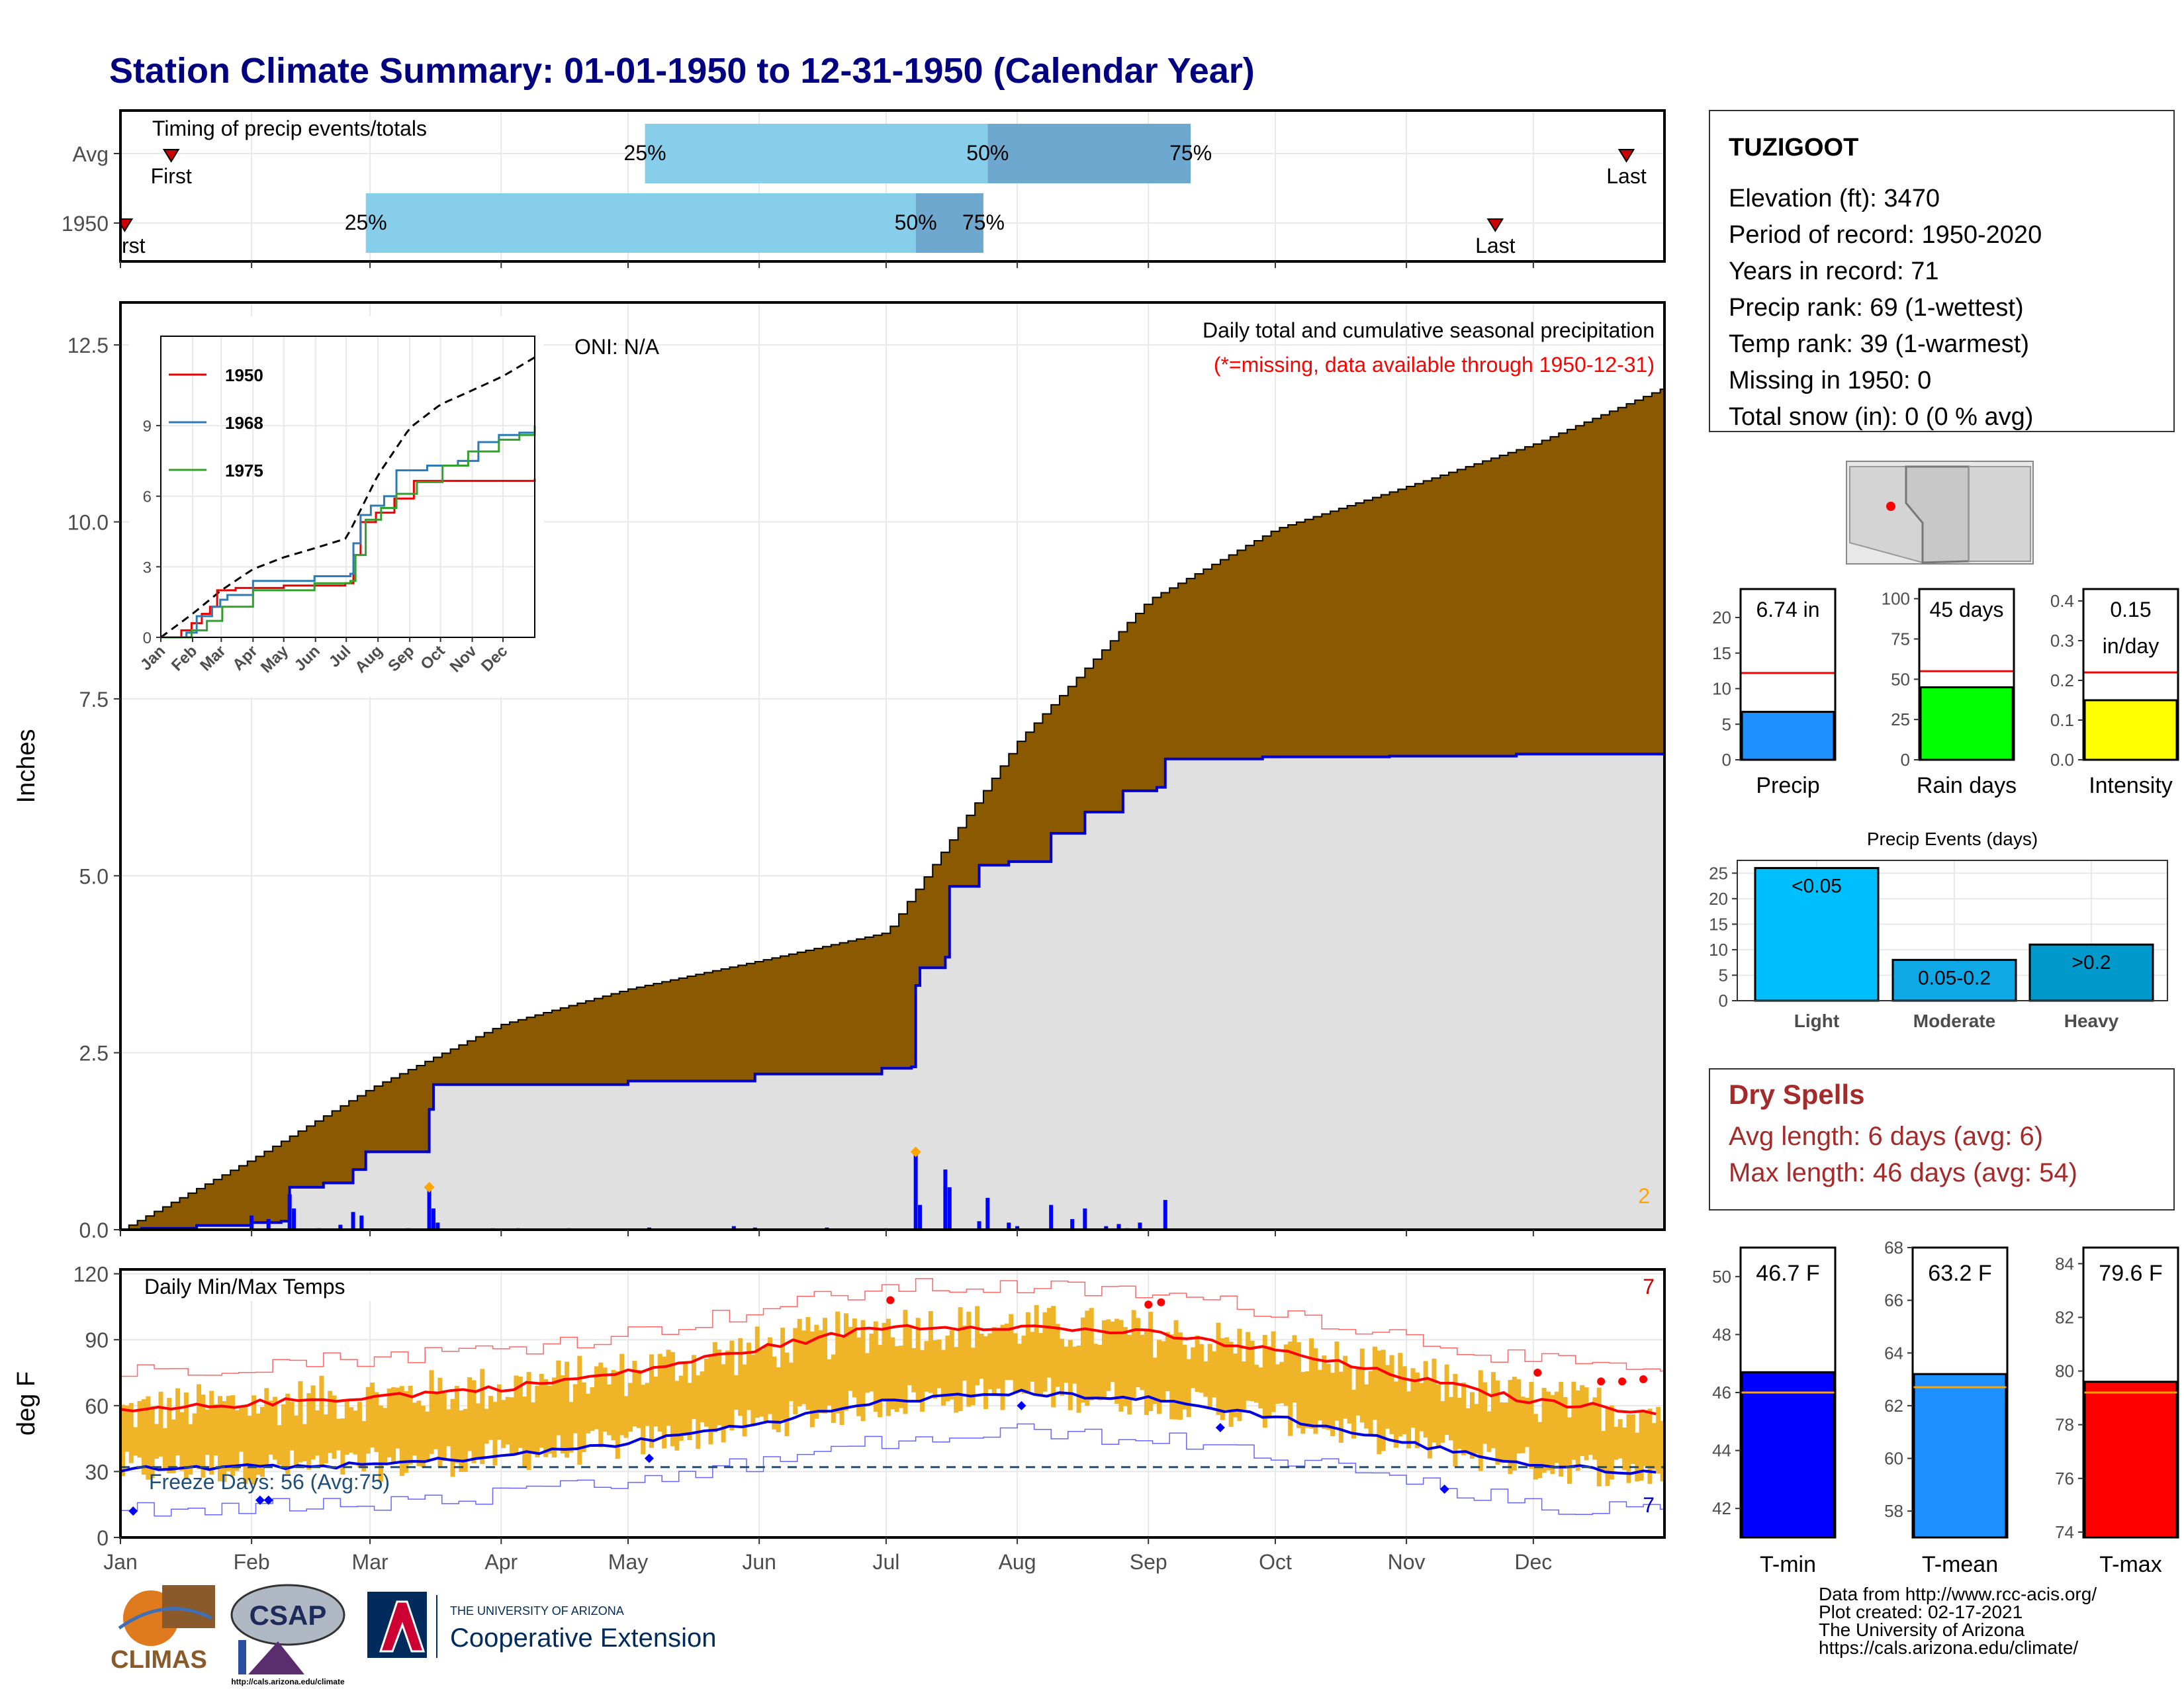 This screenshot has width=2184, height=1691. What do you see at coordinates (1960, 1456) in the screenshot?
I see `temp-bar-value` at bounding box center [1960, 1456].